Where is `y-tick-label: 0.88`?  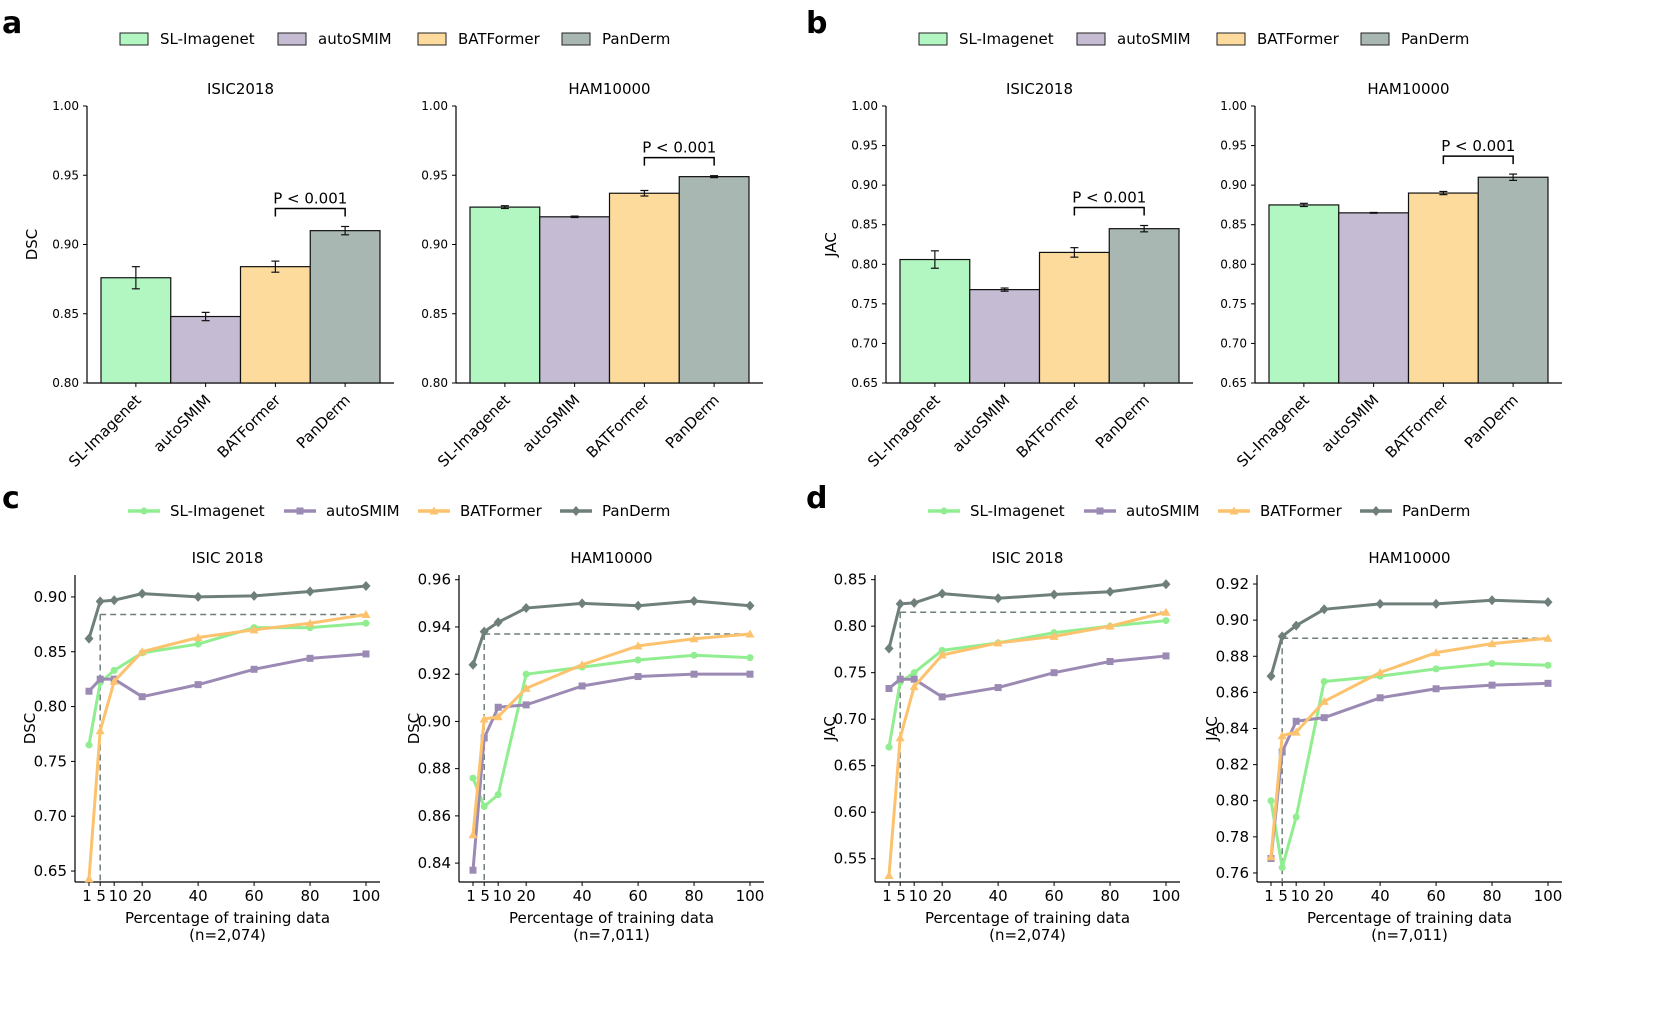
y-tick-label: 0.88 is located at coordinates (434, 769).